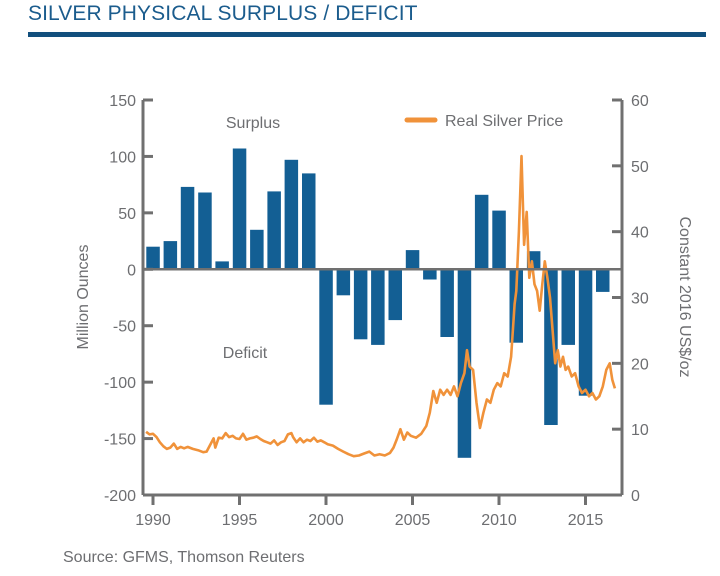 The image size is (720, 576). What do you see at coordinates (378, 307) in the screenshot?
I see `bar-2003` at bounding box center [378, 307].